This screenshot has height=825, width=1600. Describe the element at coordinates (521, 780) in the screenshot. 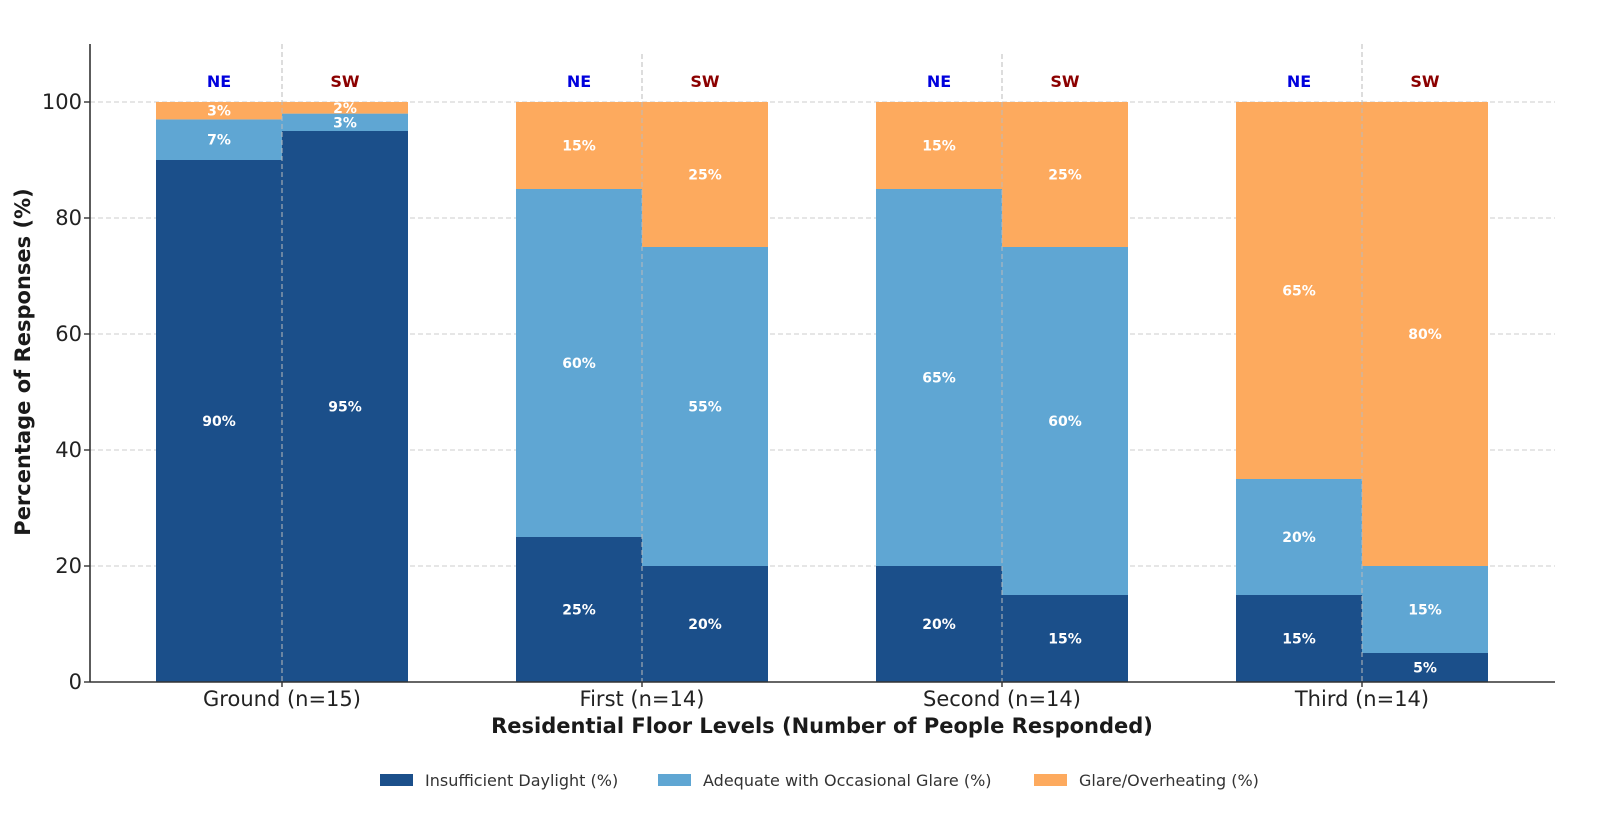

I see `legend-label: Insufficient Daylight (%)` at that location.